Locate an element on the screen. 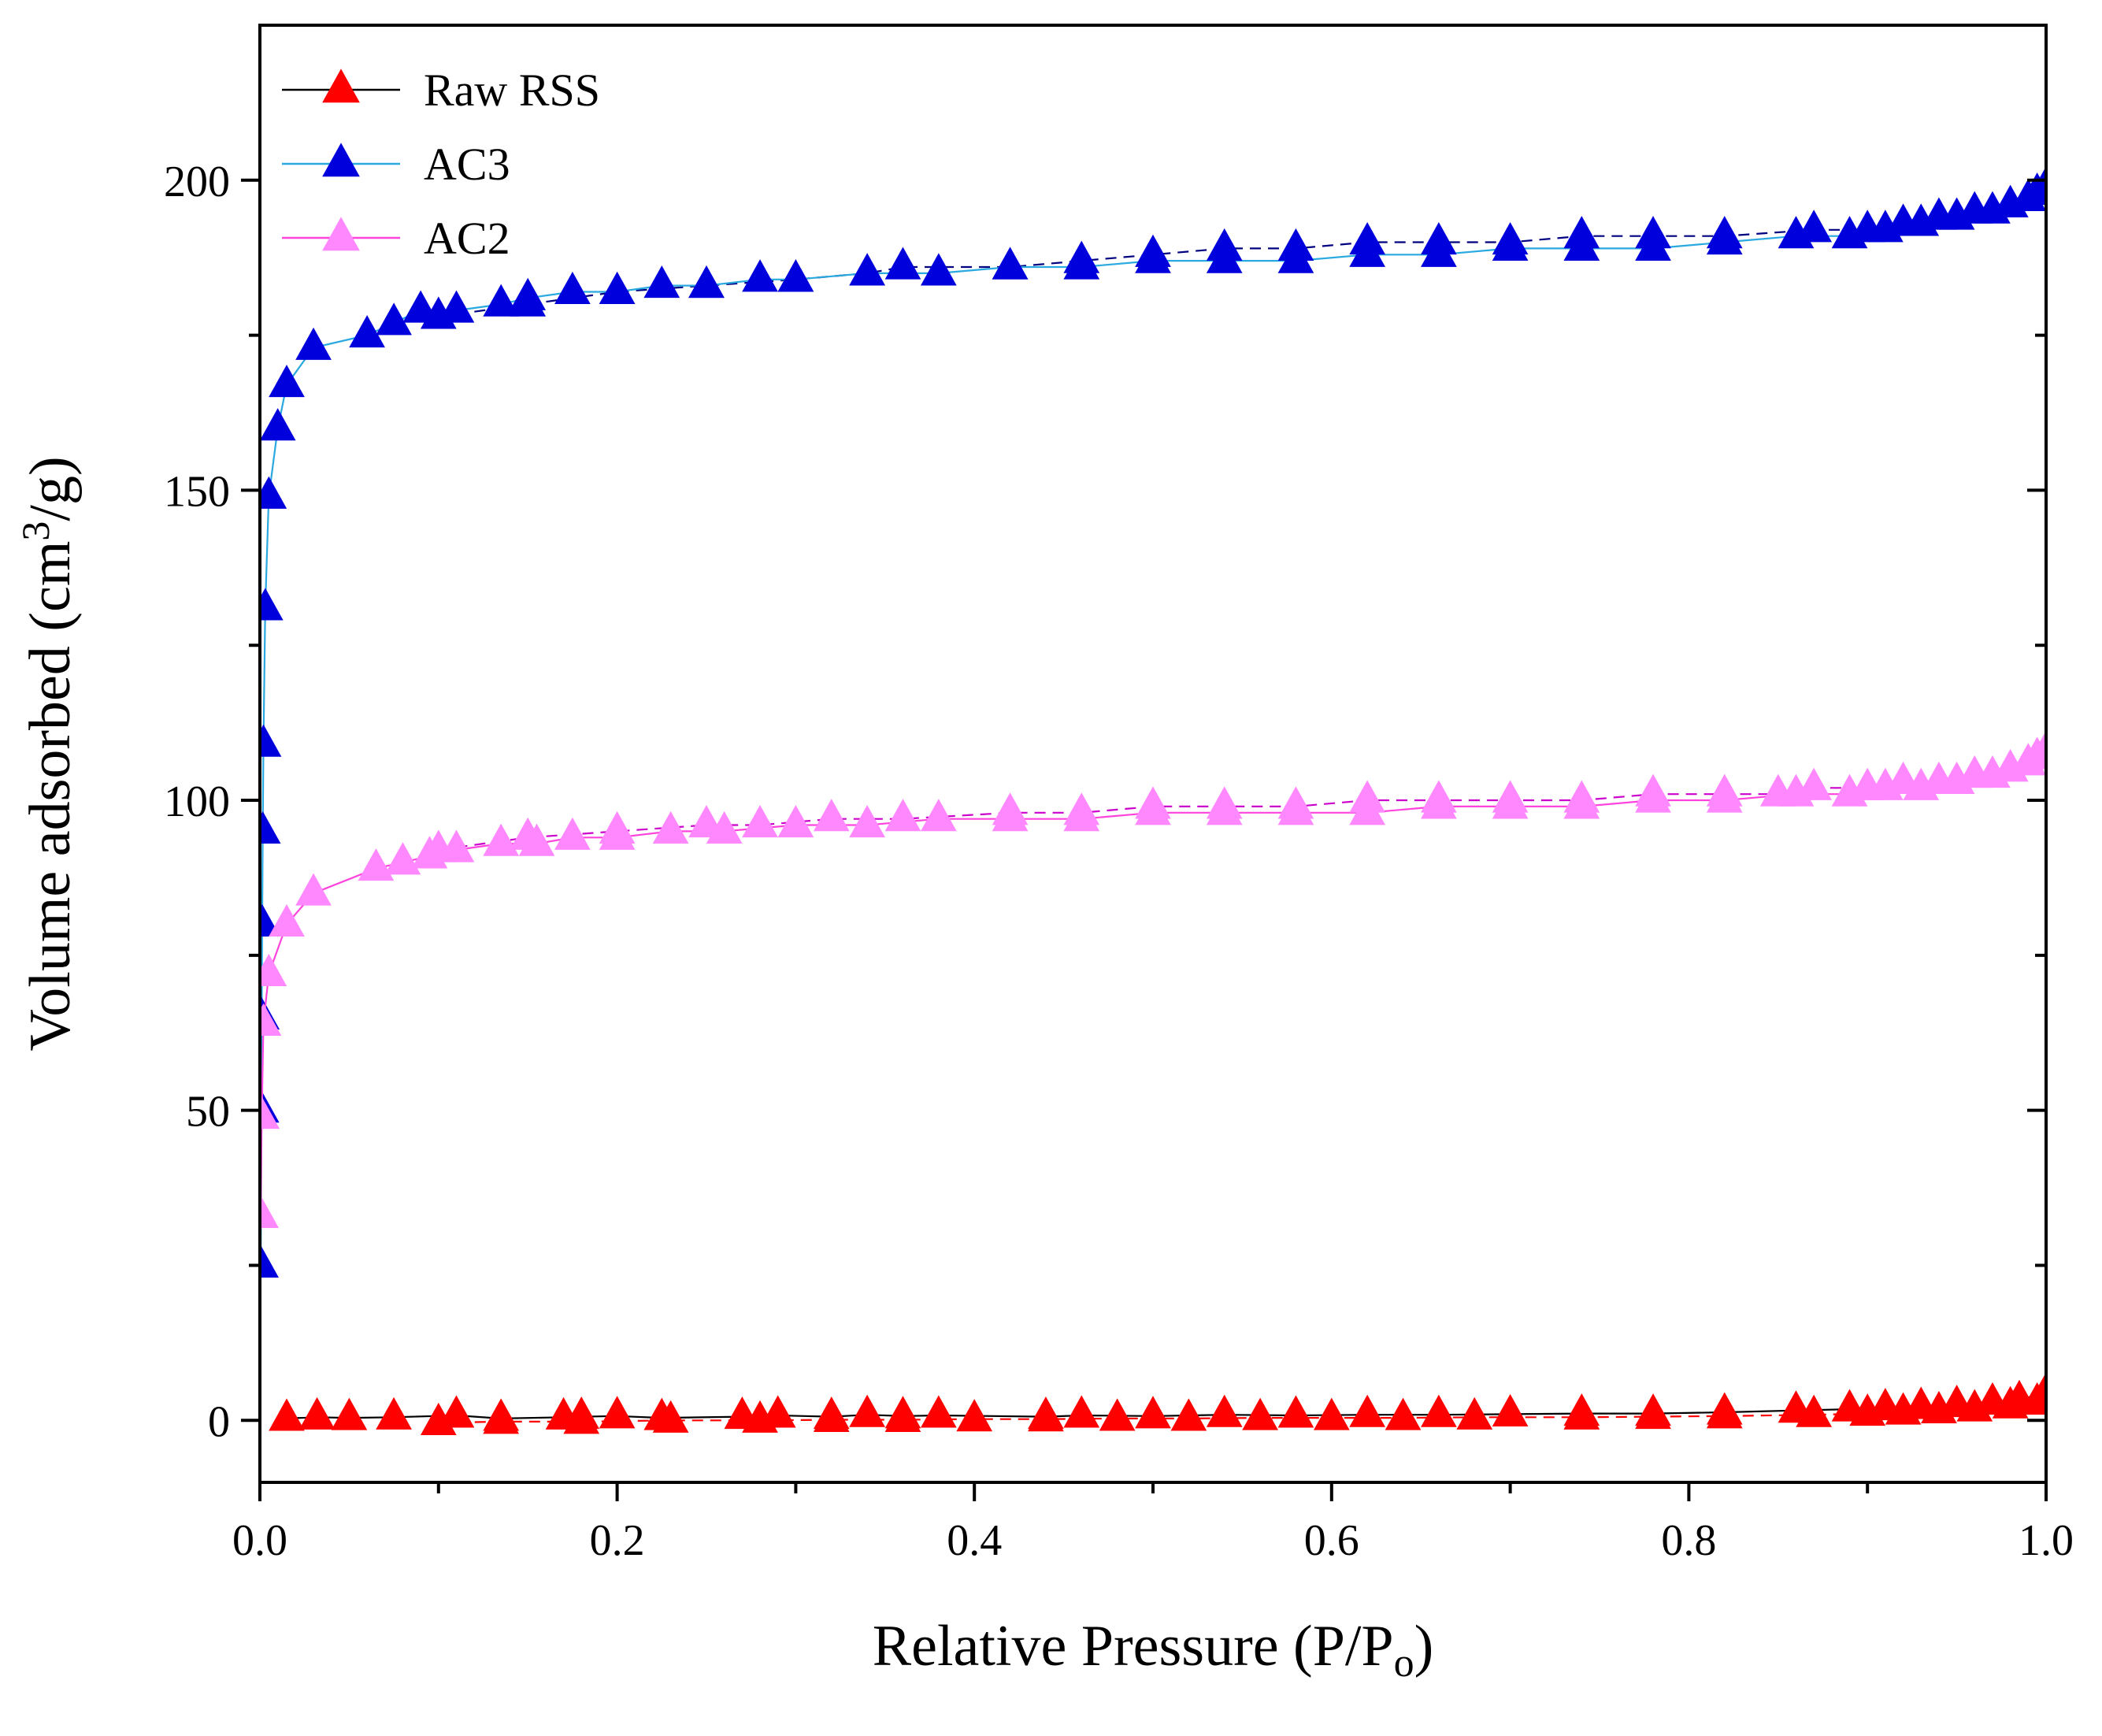 This screenshot has height=1736, width=2102. x-tick-label: 0.8 is located at coordinates (1688, 1540).